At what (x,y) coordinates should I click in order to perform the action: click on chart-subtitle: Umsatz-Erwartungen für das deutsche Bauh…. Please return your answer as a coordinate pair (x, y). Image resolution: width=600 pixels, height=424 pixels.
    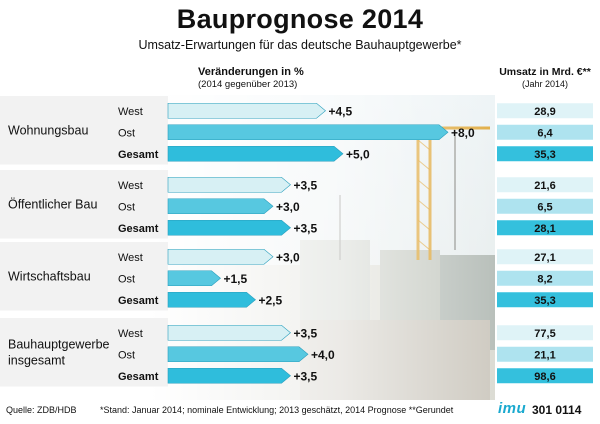
    Looking at the image, I should click on (300, 45).